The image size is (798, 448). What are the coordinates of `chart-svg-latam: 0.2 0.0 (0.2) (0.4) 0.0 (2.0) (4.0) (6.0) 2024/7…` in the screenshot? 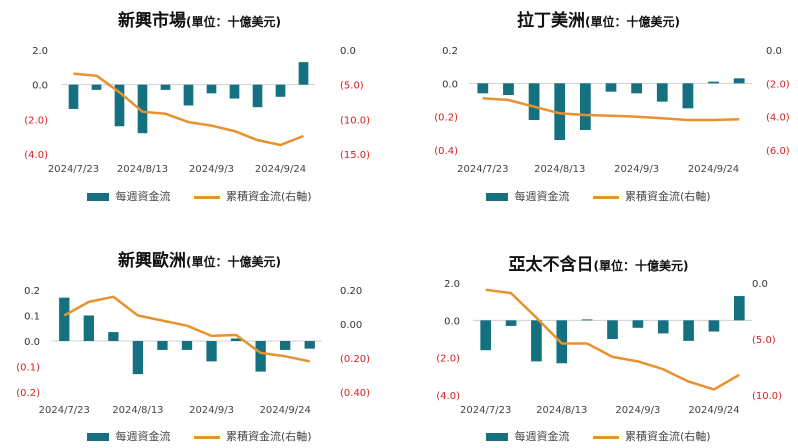 It's located at (612, 110).